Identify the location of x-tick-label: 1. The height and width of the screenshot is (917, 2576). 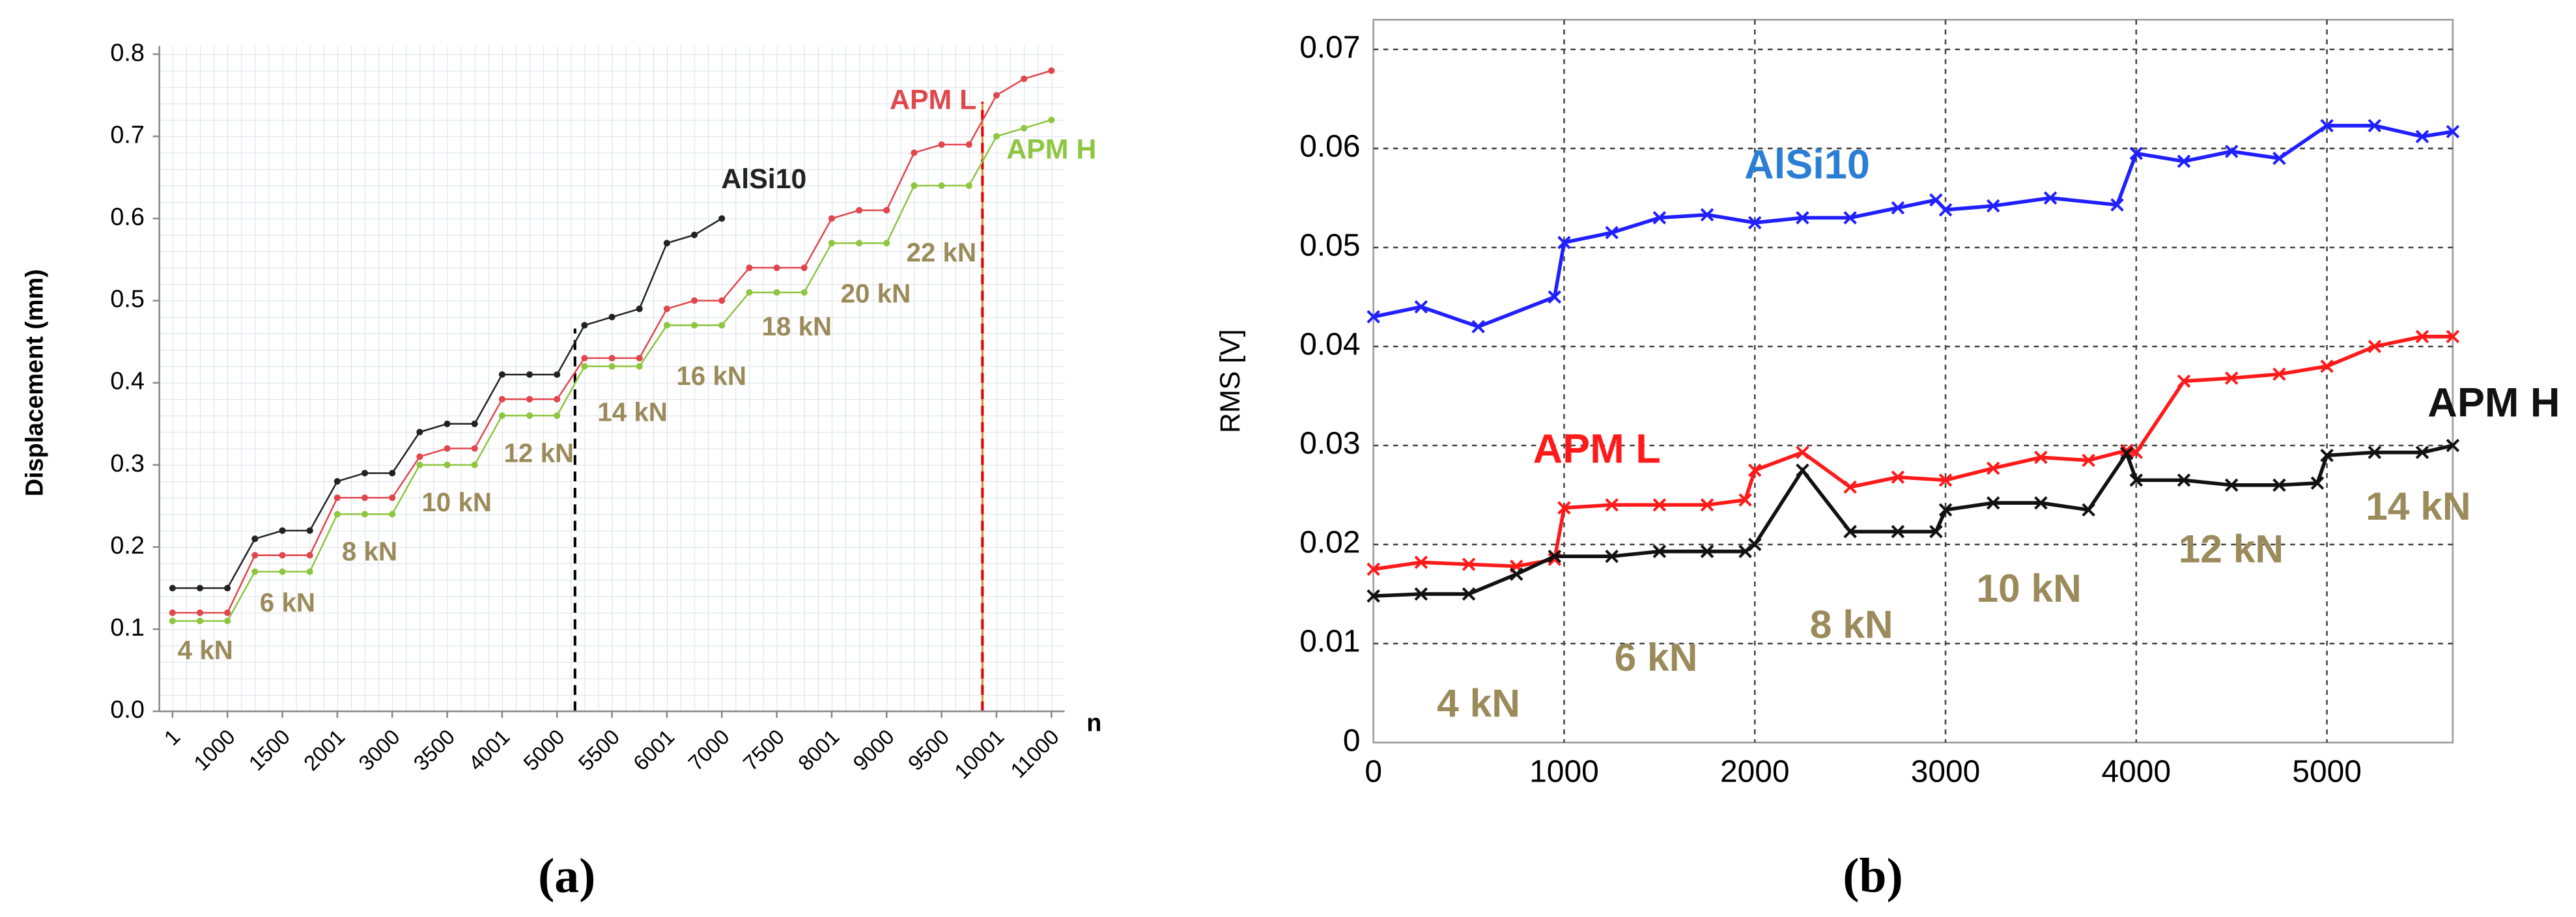
(171, 737).